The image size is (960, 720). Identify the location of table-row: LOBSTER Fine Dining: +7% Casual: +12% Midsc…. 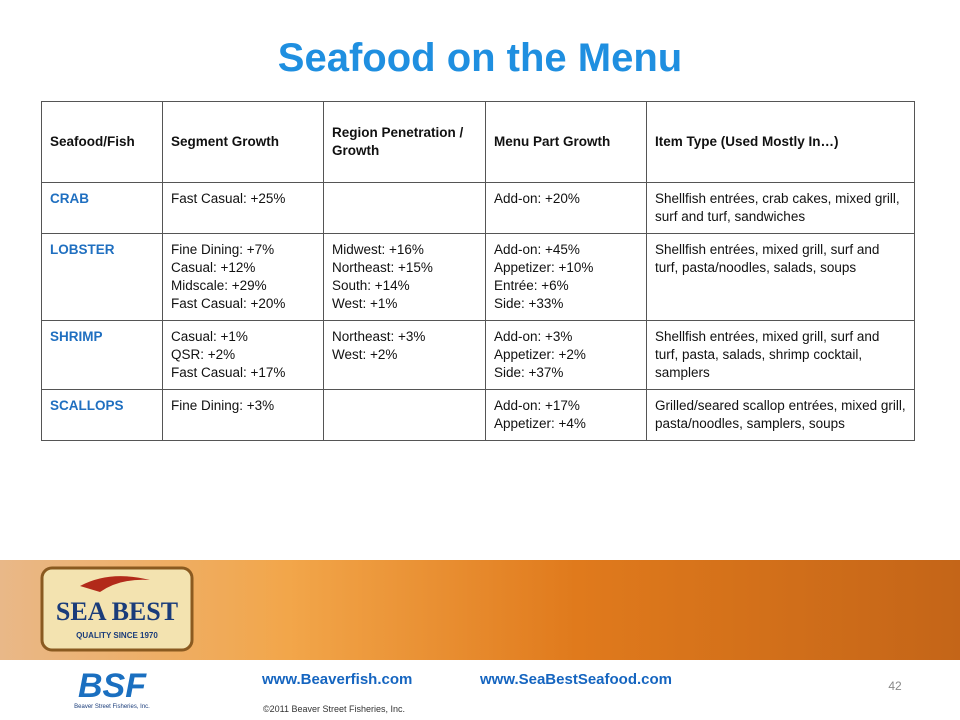
(478, 277).